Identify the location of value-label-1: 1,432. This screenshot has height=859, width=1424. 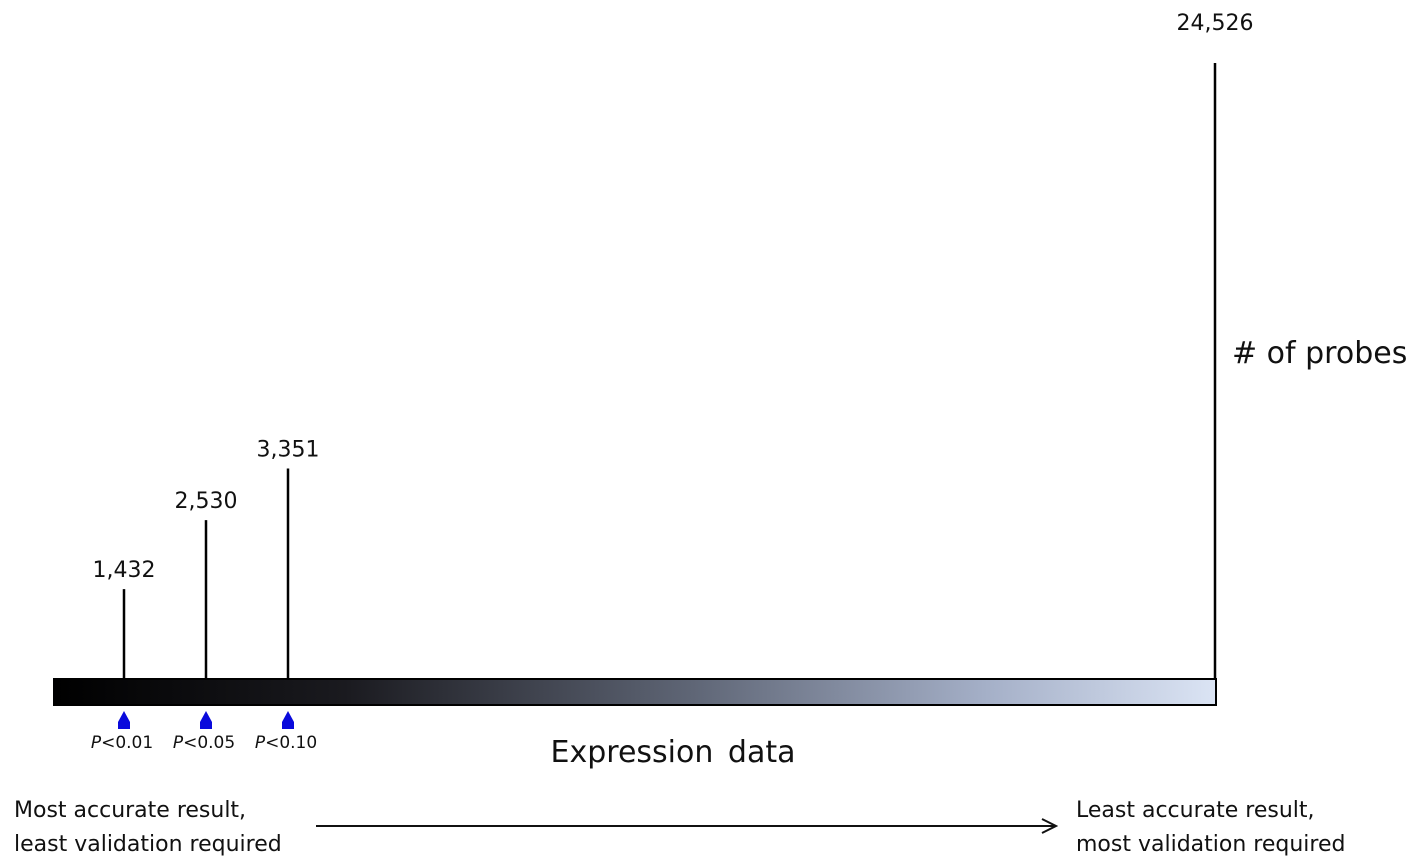
(124, 570).